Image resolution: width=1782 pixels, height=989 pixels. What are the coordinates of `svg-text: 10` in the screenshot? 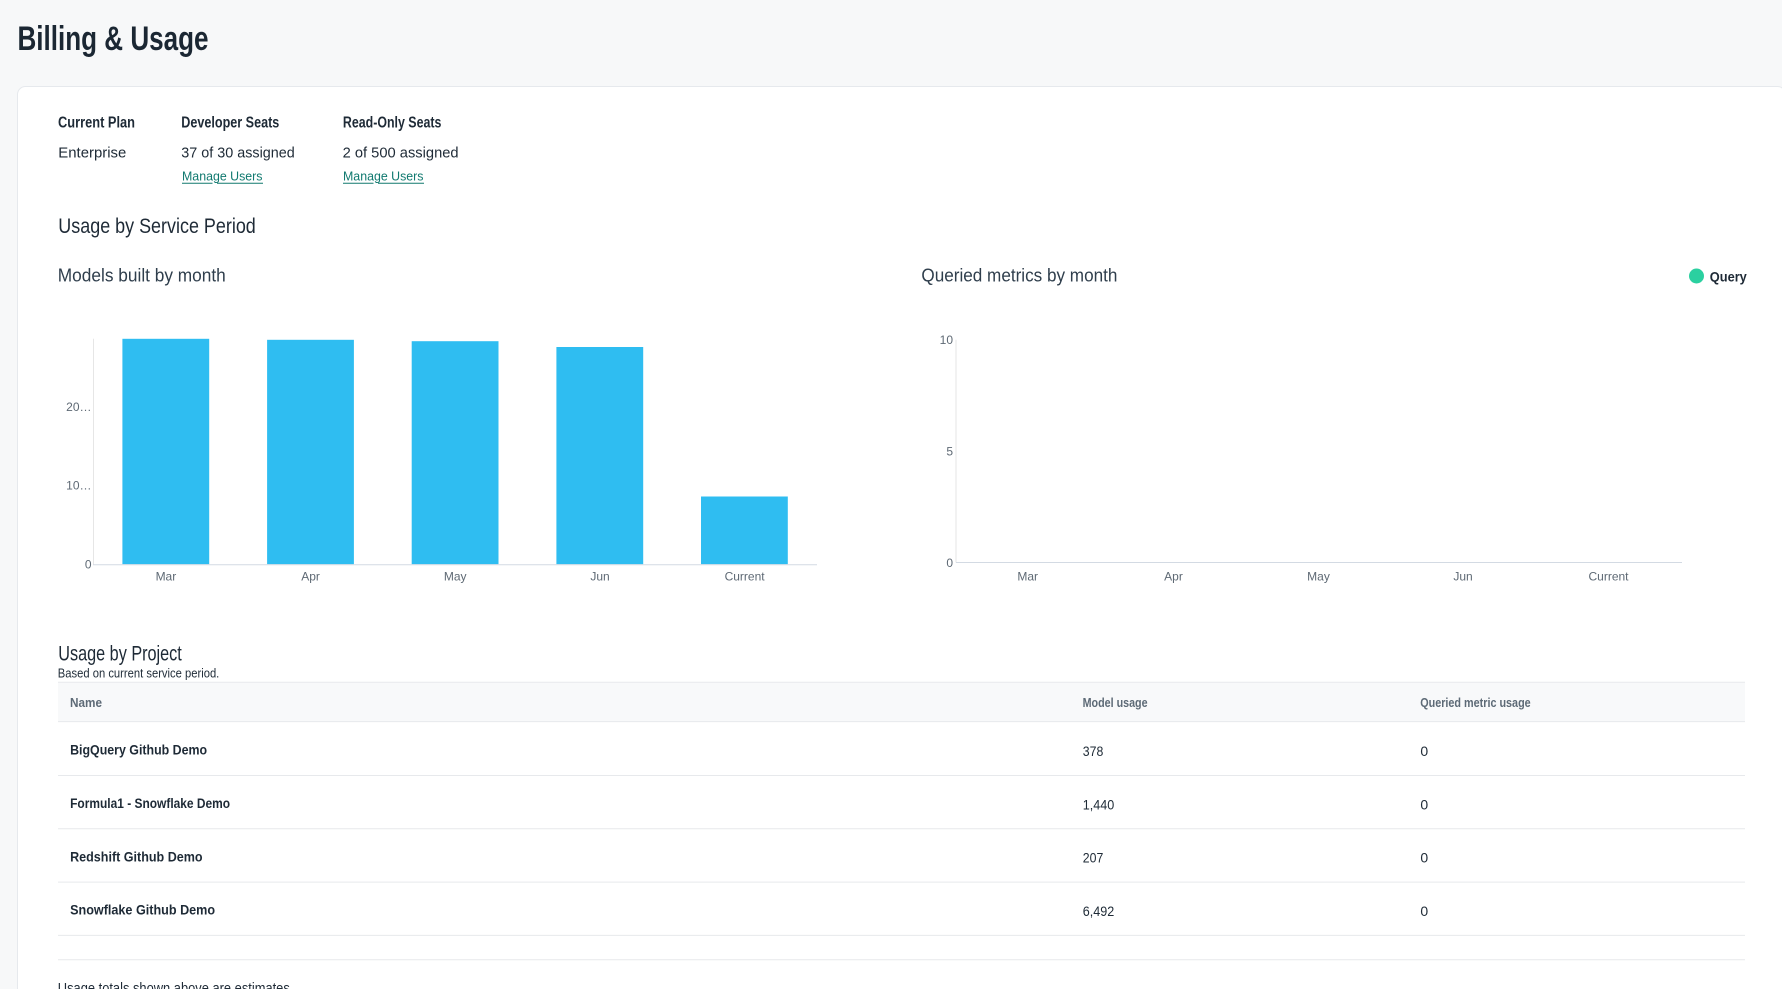 It's located at (947, 340).